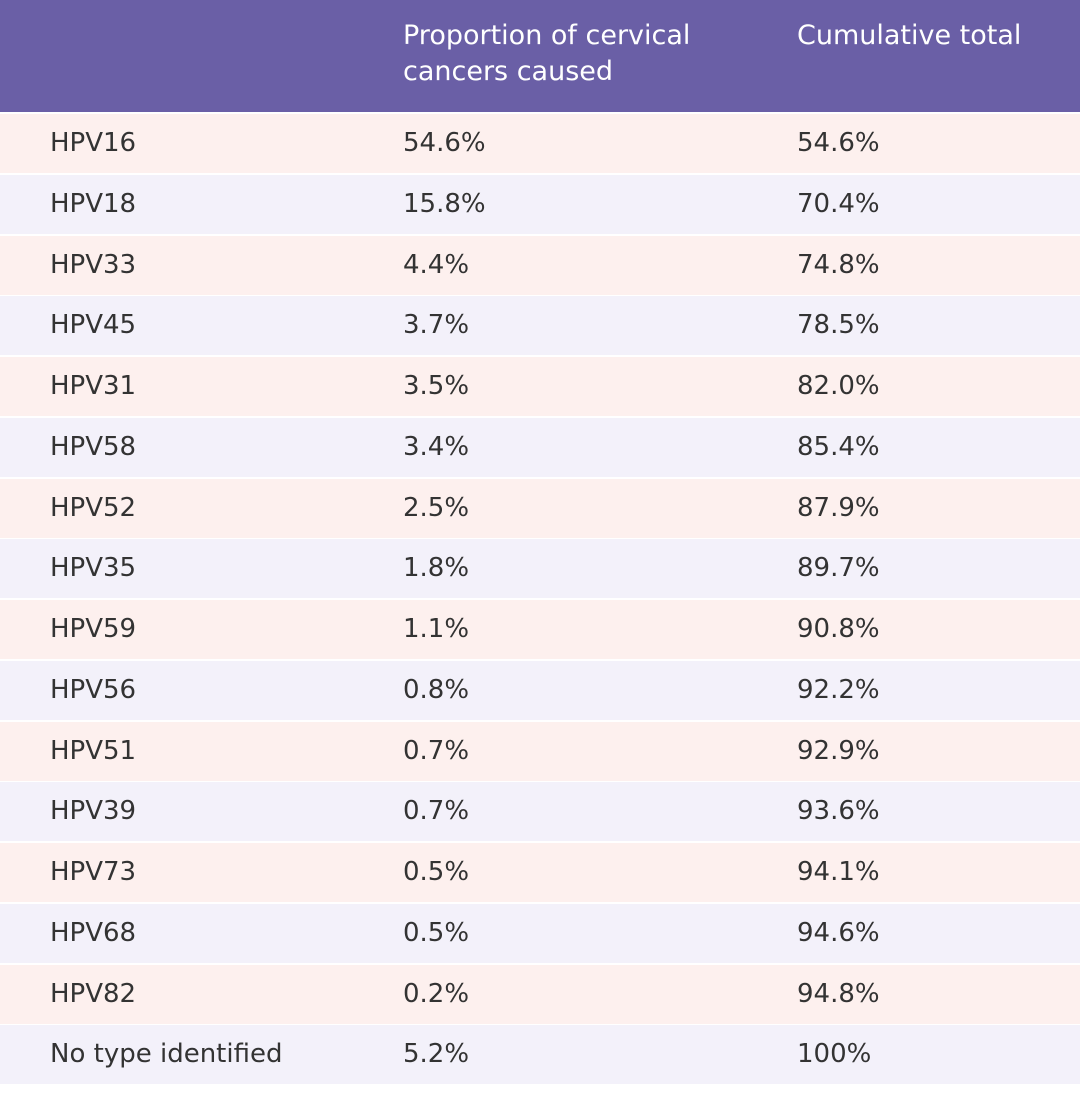 The height and width of the screenshot is (1094, 1080). What do you see at coordinates (436, 507) in the screenshot?
I see `proportion: 2.5%` at bounding box center [436, 507].